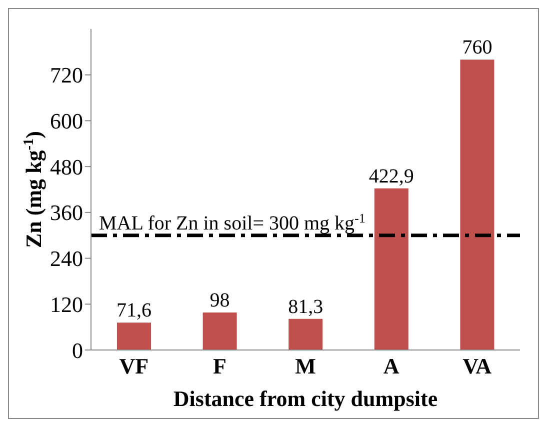  Describe the element at coordinates (305, 366) in the screenshot. I see `x-tick-label: M` at that location.